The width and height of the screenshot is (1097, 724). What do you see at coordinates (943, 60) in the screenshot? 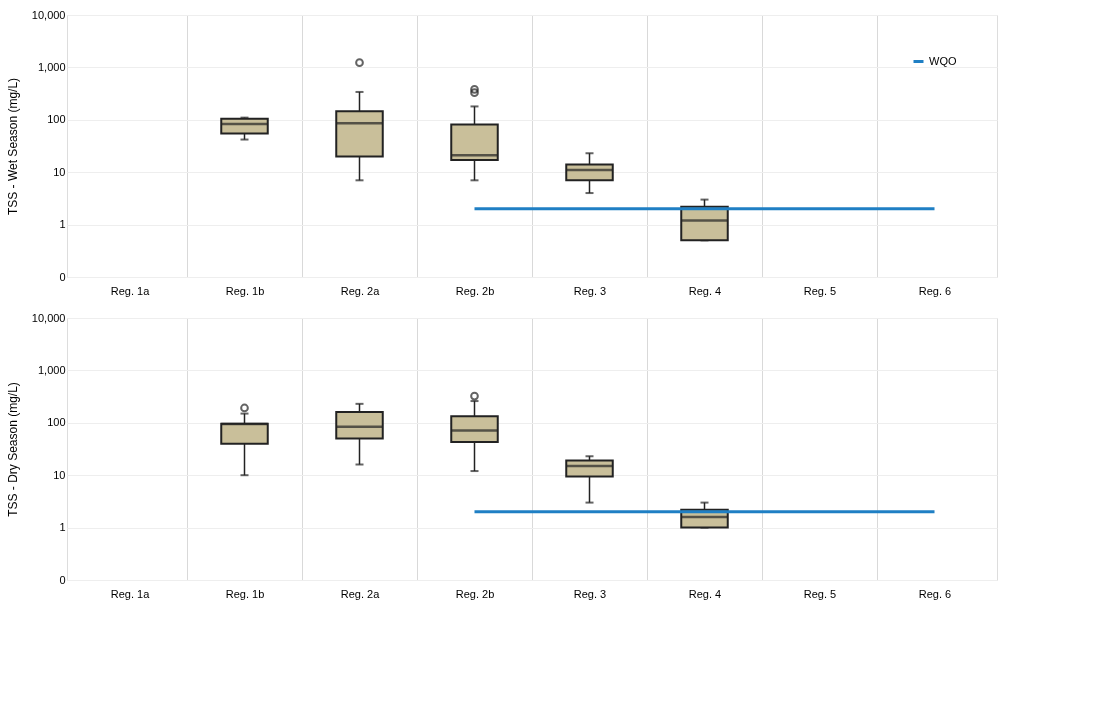
I see `legend-label: WQO` at bounding box center [943, 60].